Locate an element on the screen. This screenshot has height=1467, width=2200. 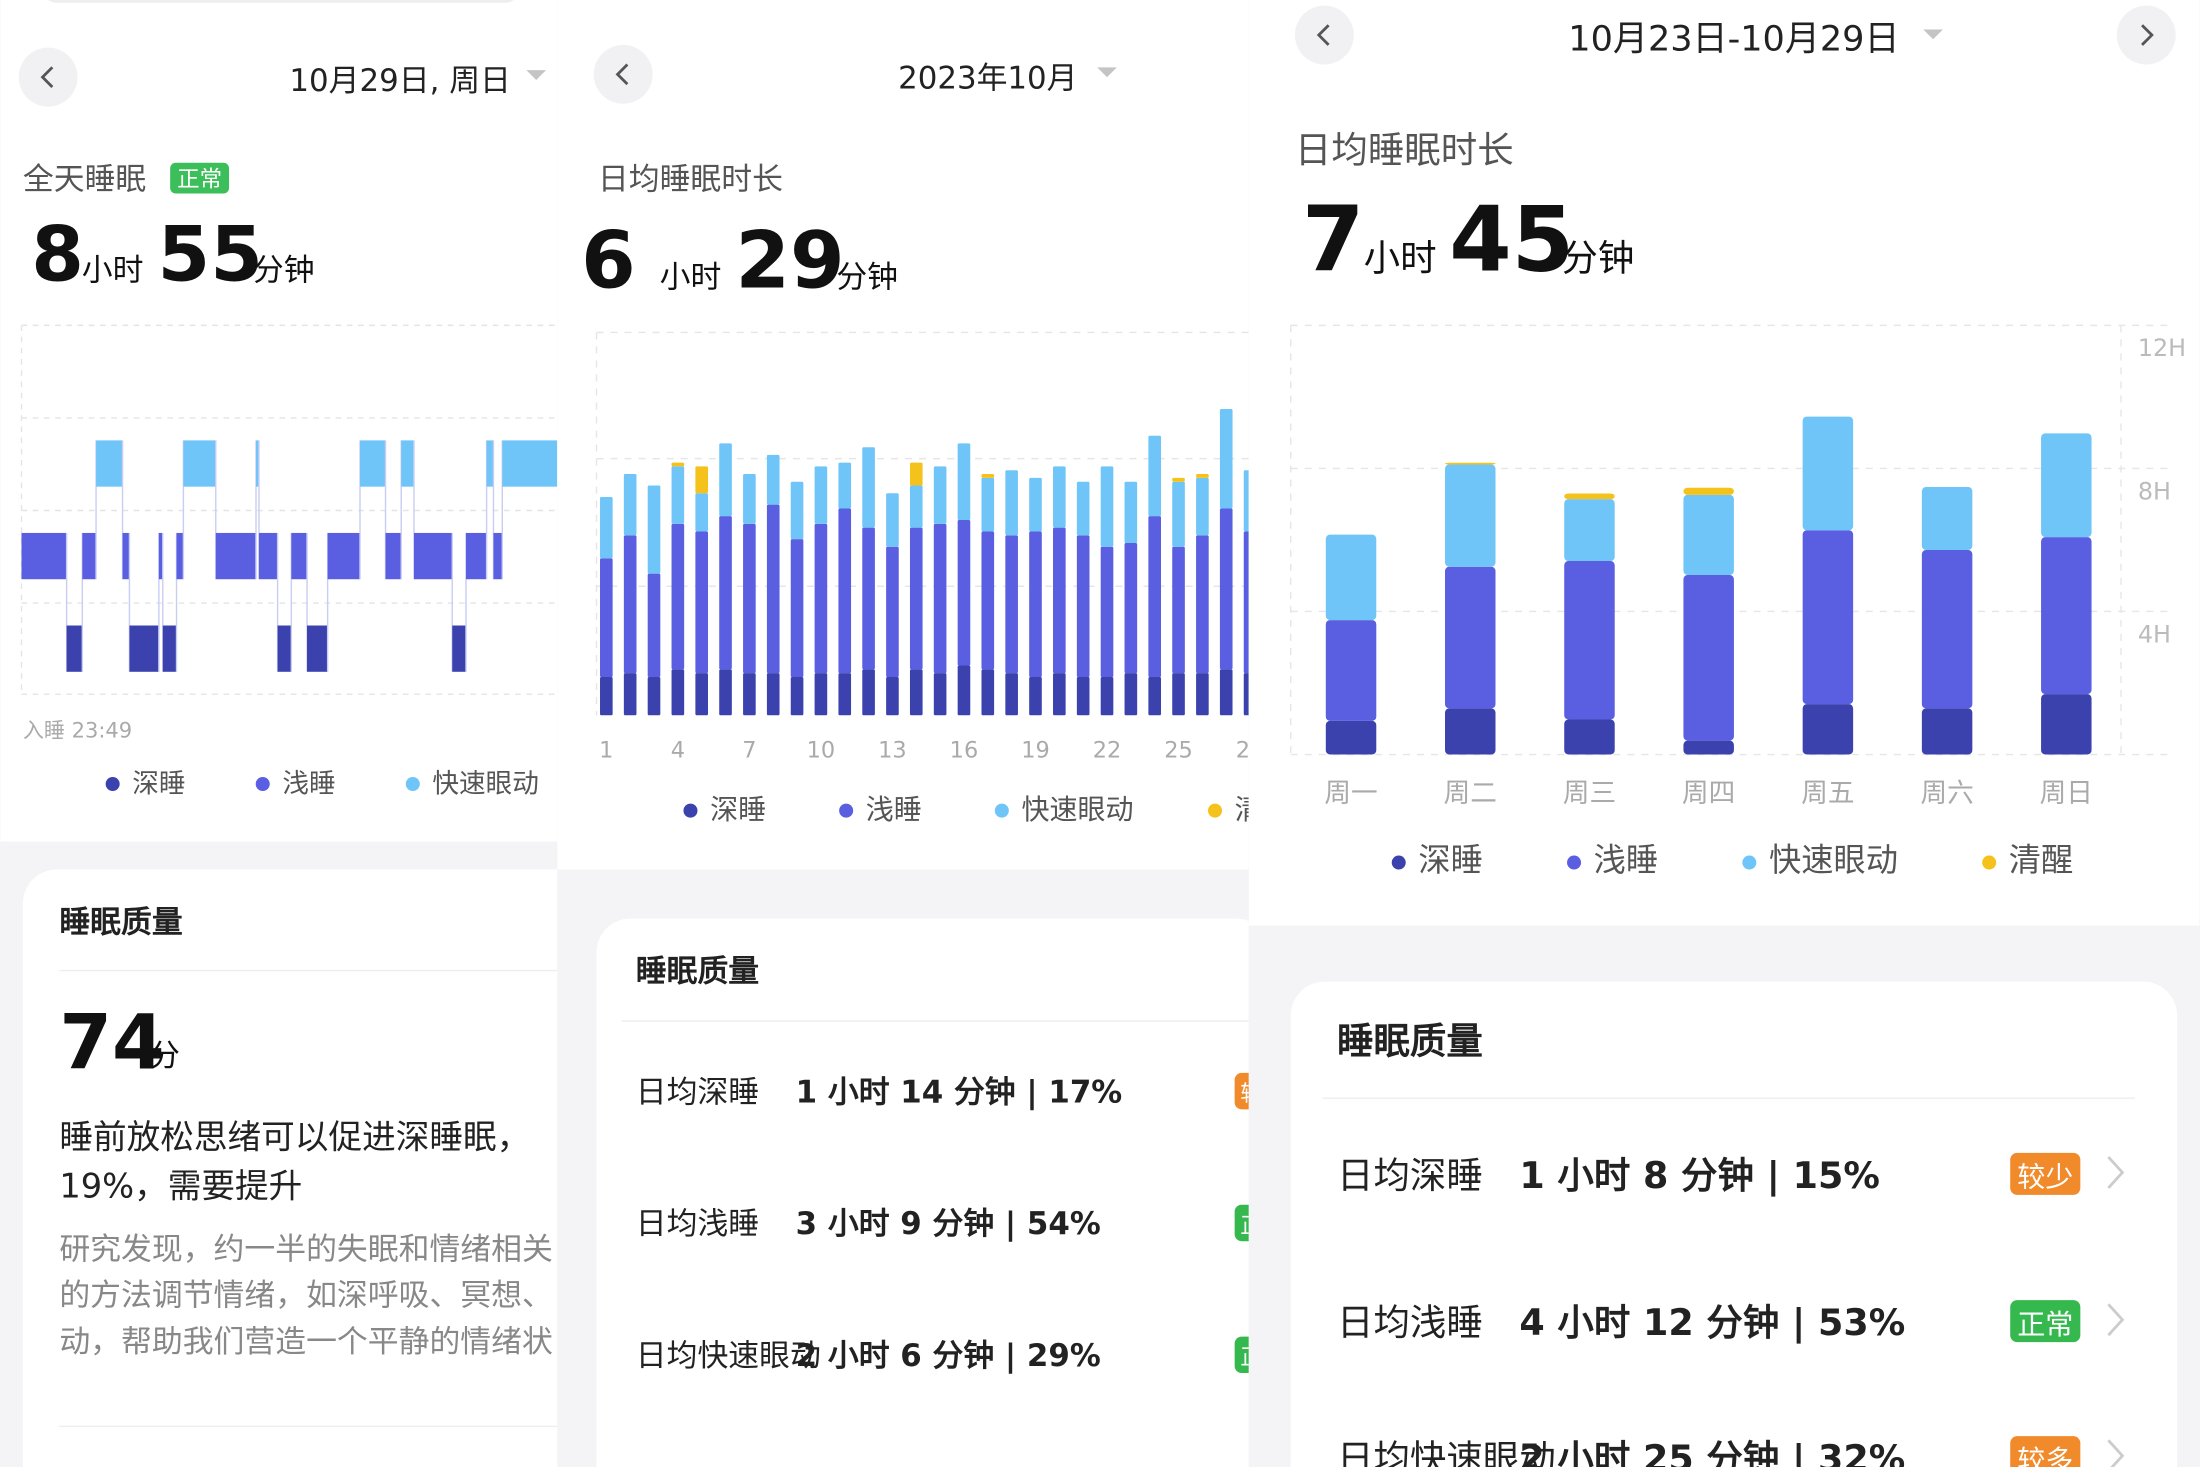
row-value: 1 小时 8 分钟 | 15% is located at coordinates (1699, 1176).